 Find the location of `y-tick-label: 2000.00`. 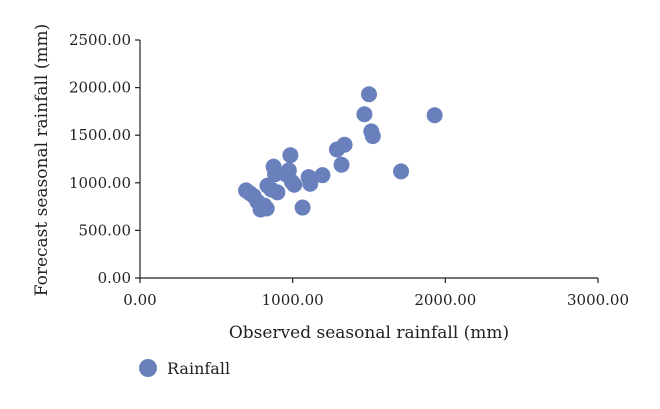

y-tick-label: 2000.00 is located at coordinates (100, 88).